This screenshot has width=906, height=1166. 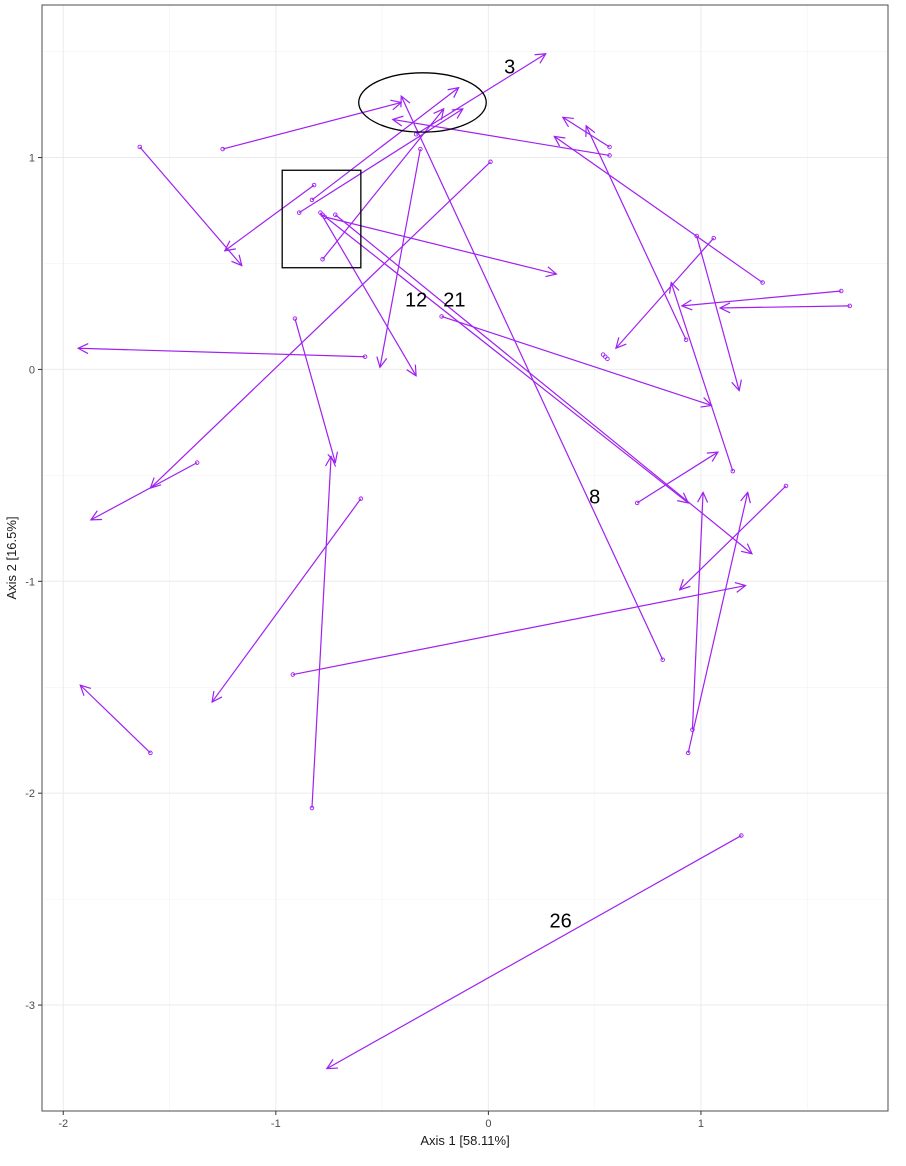 What do you see at coordinates (607, 359) in the screenshot?
I see `data-point` at bounding box center [607, 359].